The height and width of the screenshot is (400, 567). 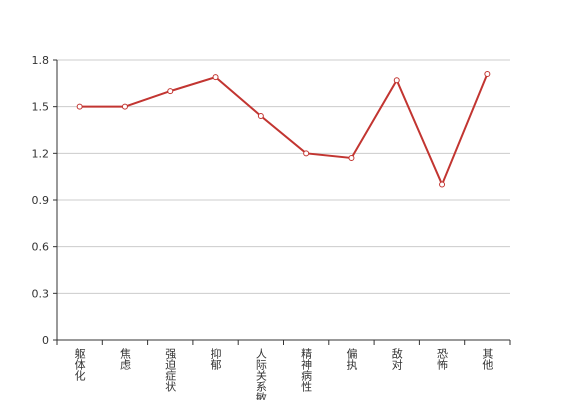 What do you see at coordinates (41, 107) in the screenshot?
I see `y-tick-label: 1.5` at bounding box center [41, 107].